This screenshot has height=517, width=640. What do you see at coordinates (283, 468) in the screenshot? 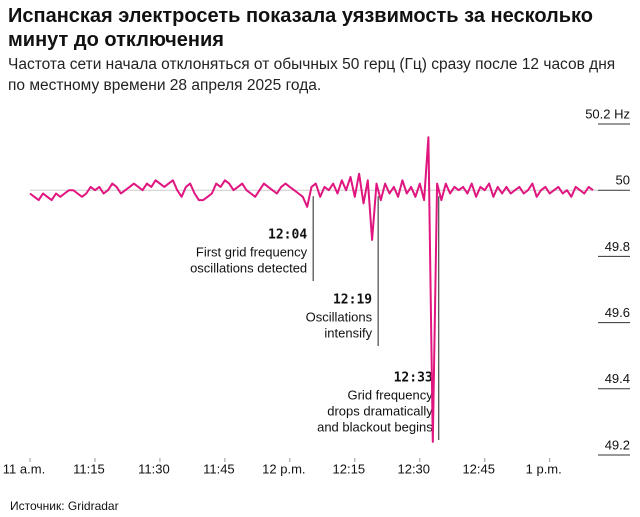
I see `x-tick-label: 12 p.m.` at bounding box center [283, 468].